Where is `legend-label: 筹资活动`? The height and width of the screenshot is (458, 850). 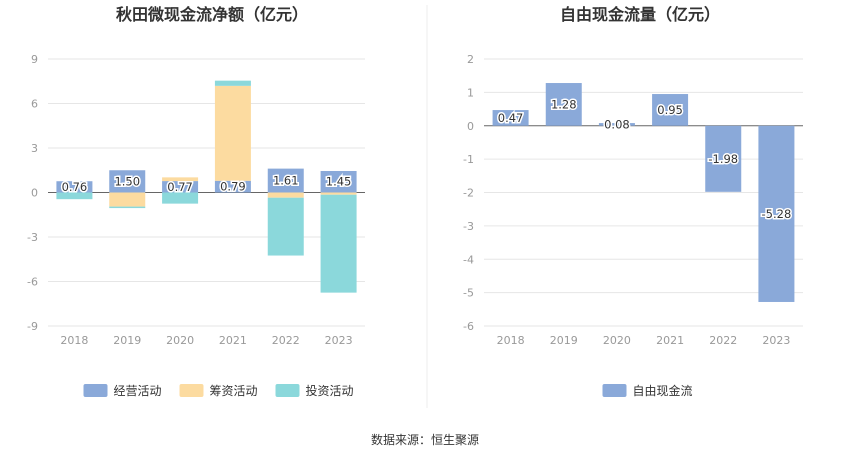 legend-label: 筹资活动 is located at coordinates (234, 391).